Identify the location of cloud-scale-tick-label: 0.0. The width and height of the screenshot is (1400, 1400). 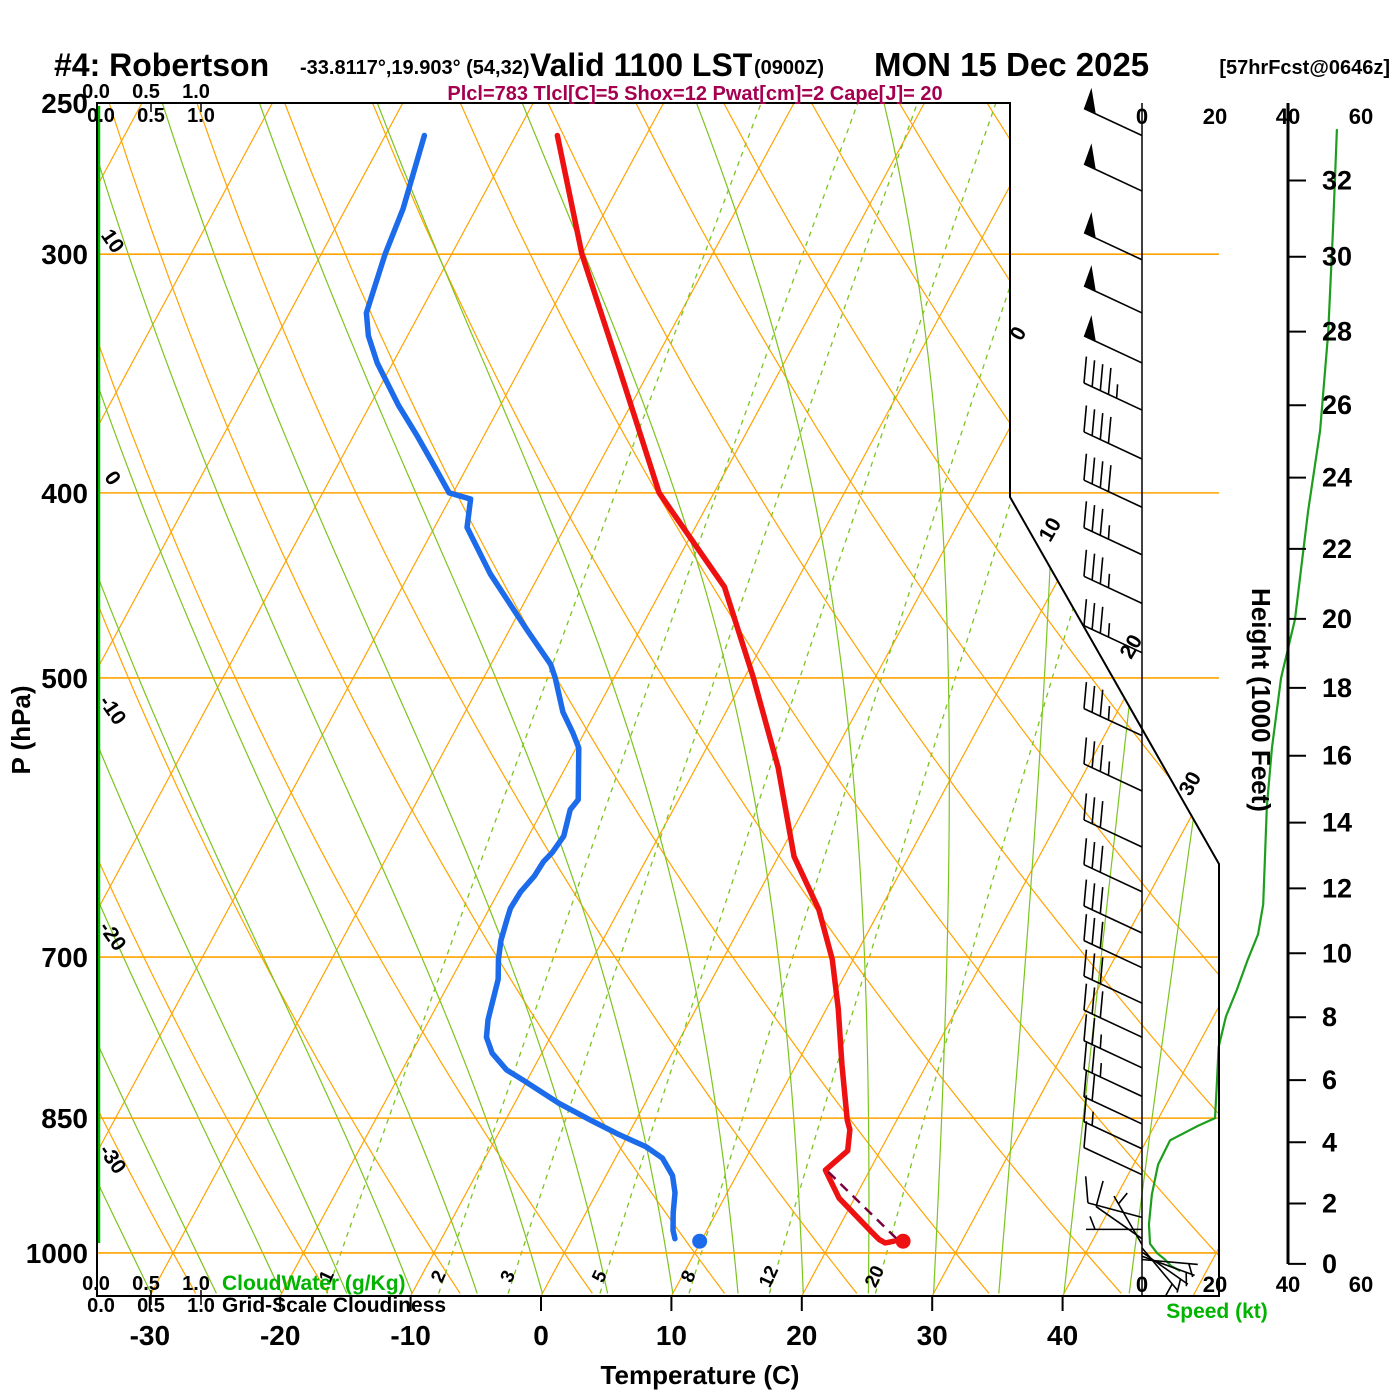
(96, 1284).